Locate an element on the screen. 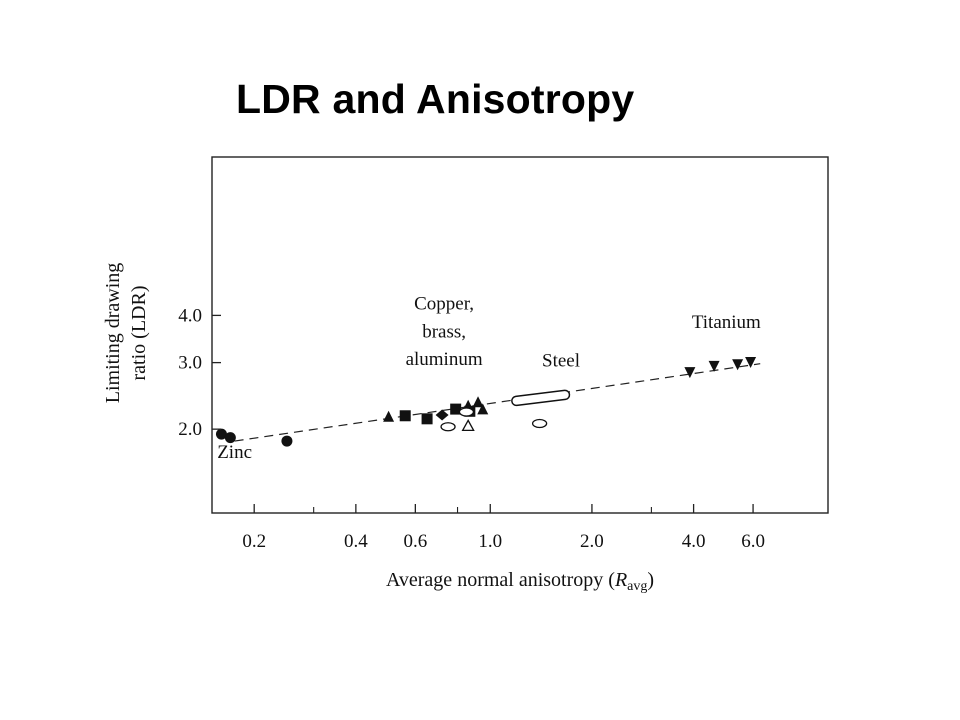  point-open-triangle-up is located at coordinates (468, 425).